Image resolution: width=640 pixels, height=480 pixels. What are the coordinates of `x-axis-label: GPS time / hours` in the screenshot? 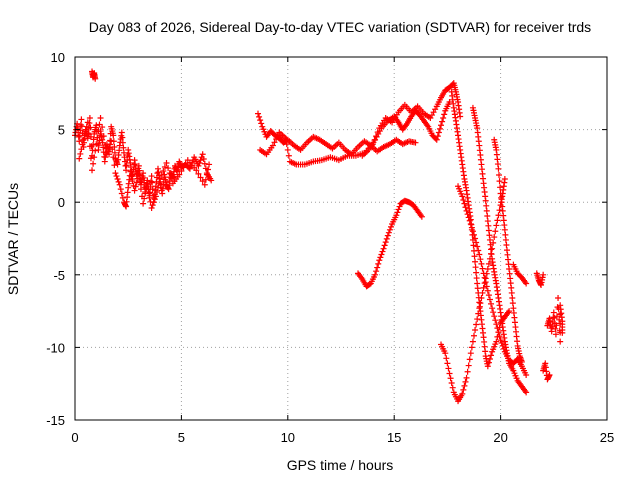 It's located at (340, 465).